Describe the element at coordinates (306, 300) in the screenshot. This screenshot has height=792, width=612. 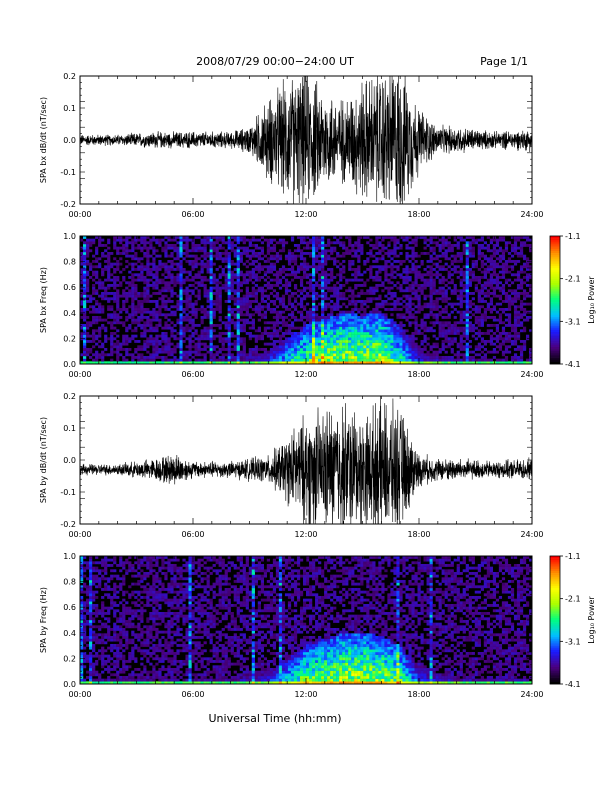
I see `bx-spectrogram-heatmap` at that location.